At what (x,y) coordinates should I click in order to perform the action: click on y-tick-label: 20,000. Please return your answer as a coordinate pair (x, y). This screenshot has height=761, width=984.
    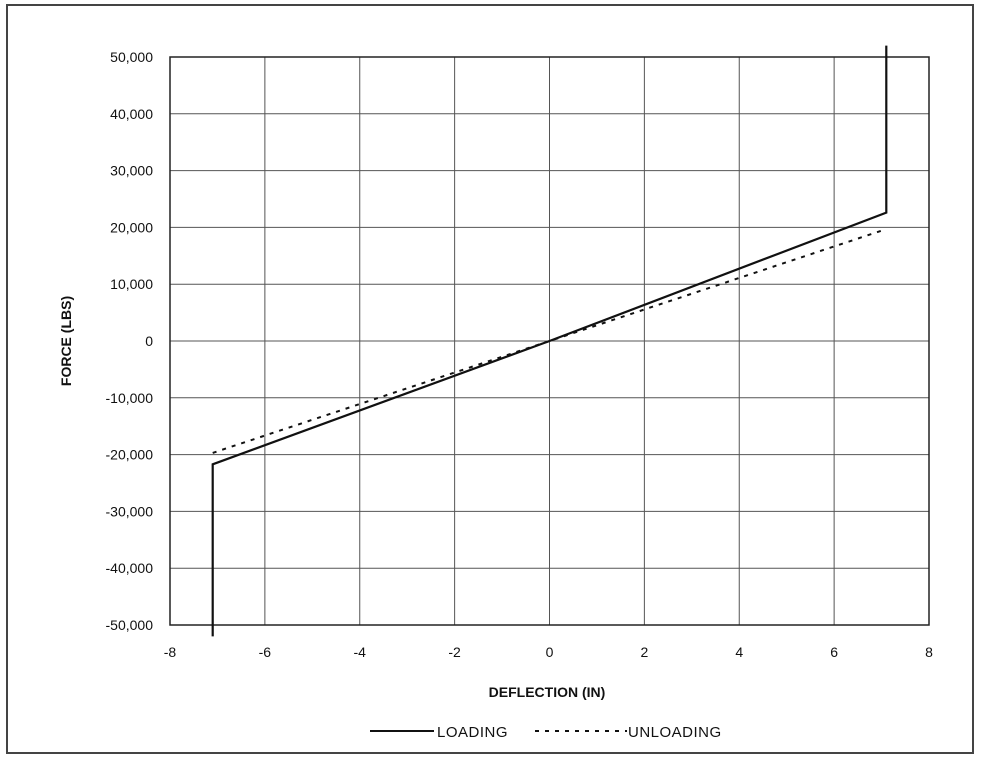
    Looking at the image, I should click on (131, 227).